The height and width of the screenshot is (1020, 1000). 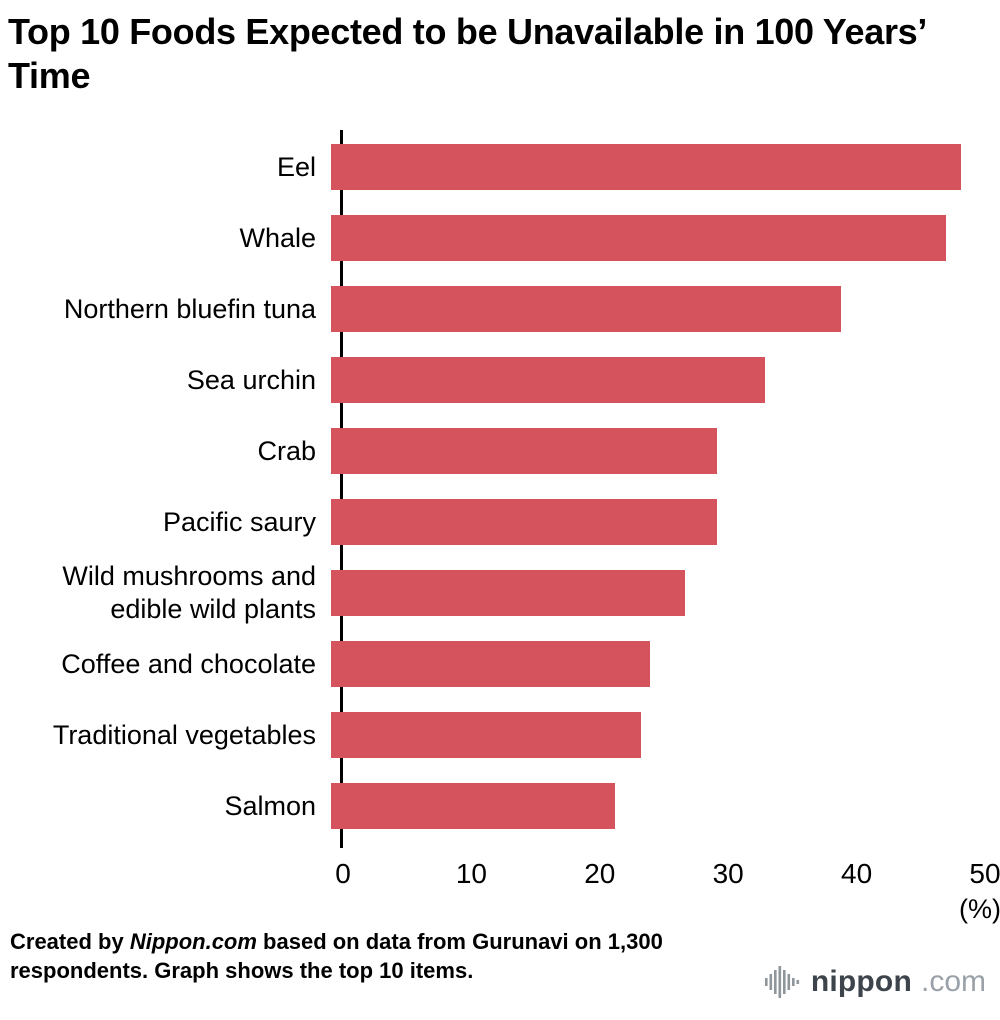 What do you see at coordinates (296, 166) in the screenshot?
I see `category-label: Eel` at bounding box center [296, 166].